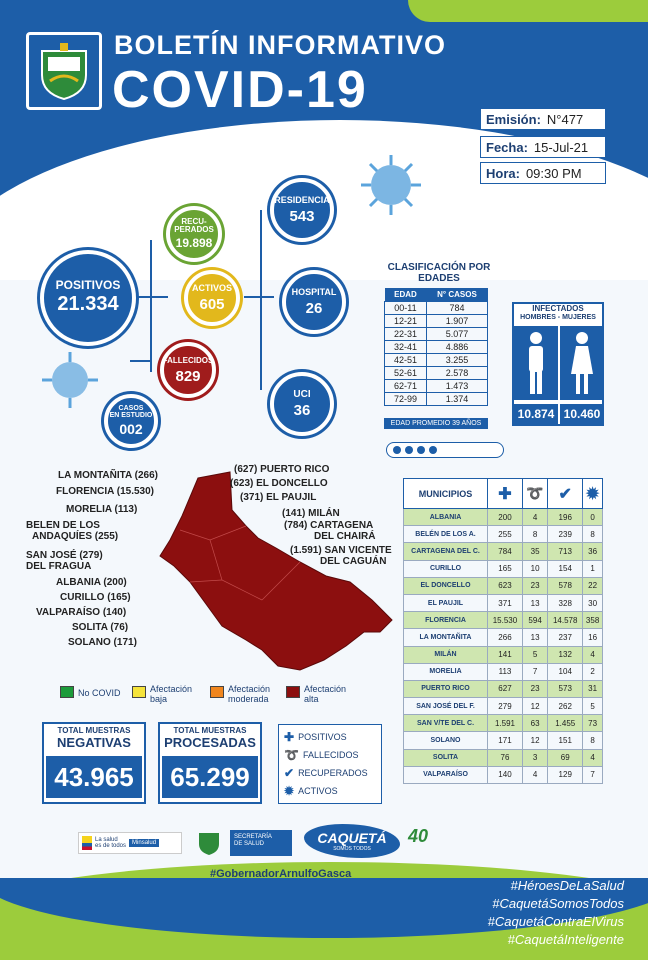 This screenshot has width=648, height=960. What do you see at coordinates (457, 347) in the screenshot?
I see `age-count: 4.886` at bounding box center [457, 347].